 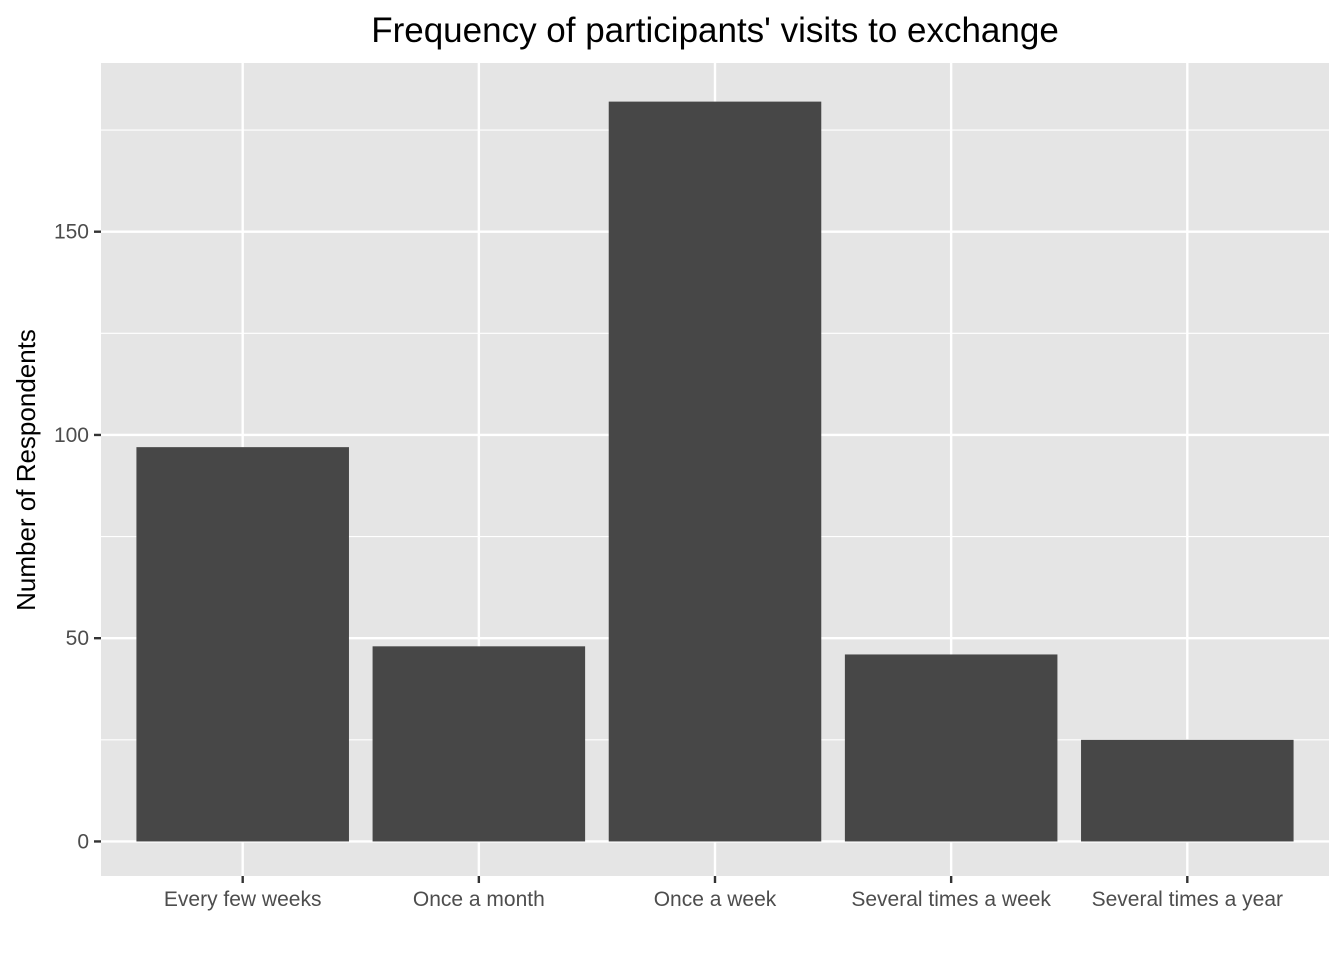 What do you see at coordinates (77, 638) in the screenshot?
I see `y-tick-label: 50` at bounding box center [77, 638].